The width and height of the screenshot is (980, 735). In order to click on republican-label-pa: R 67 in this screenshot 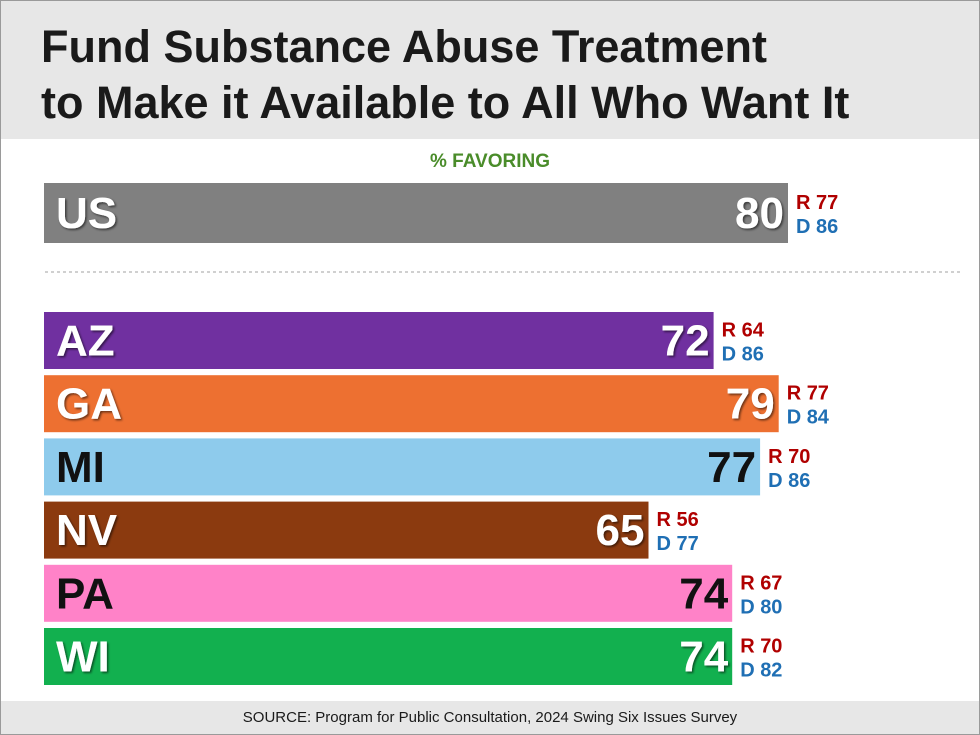, I will do `click(761, 583)`.